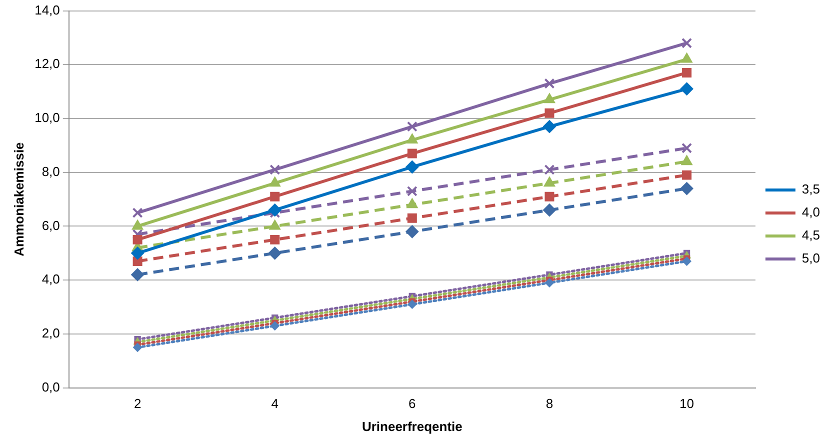 This screenshot has width=834, height=445. What do you see at coordinates (51, 225) in the screenshot?
I see `y-tick-label: 6,0` at bounding box center [51, 225].